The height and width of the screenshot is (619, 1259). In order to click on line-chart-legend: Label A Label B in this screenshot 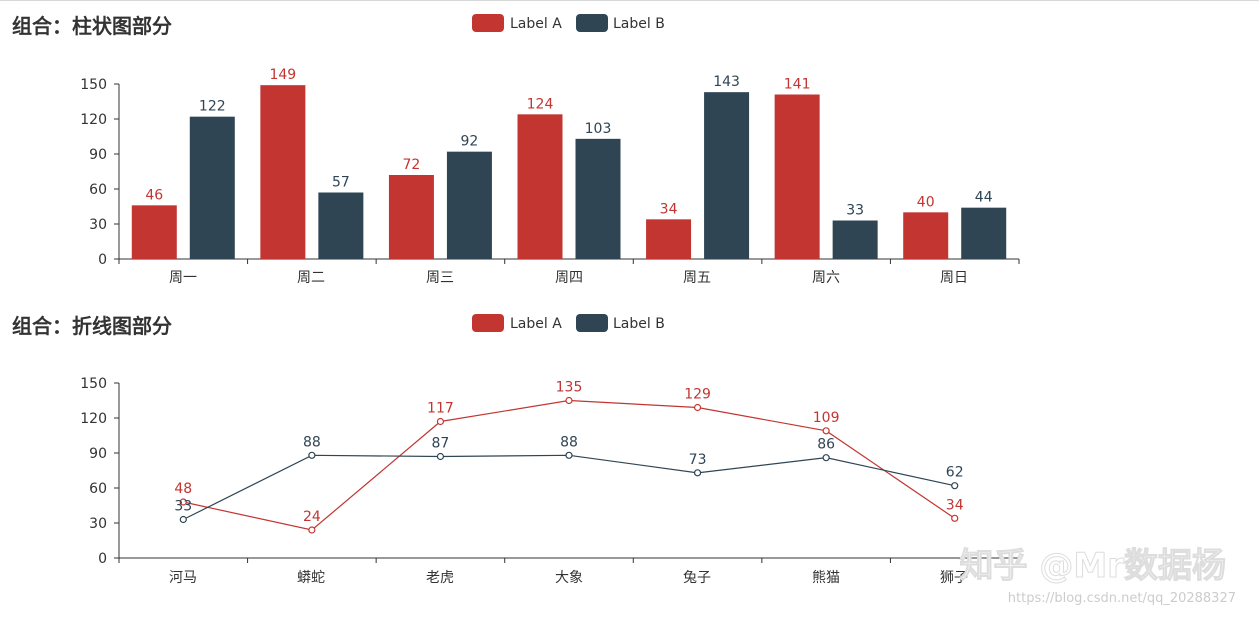, I will do `click(568, 323)`.